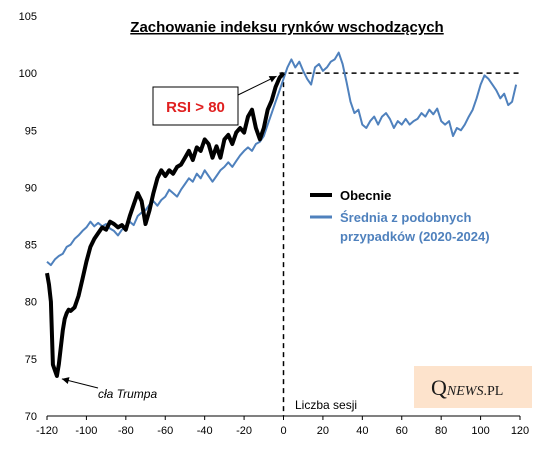 The width and height of the screenshot is (547, 449). Describe the element at coordinates (31, 188) in the screenshot. I see `y-tick-label: 90` at that location.